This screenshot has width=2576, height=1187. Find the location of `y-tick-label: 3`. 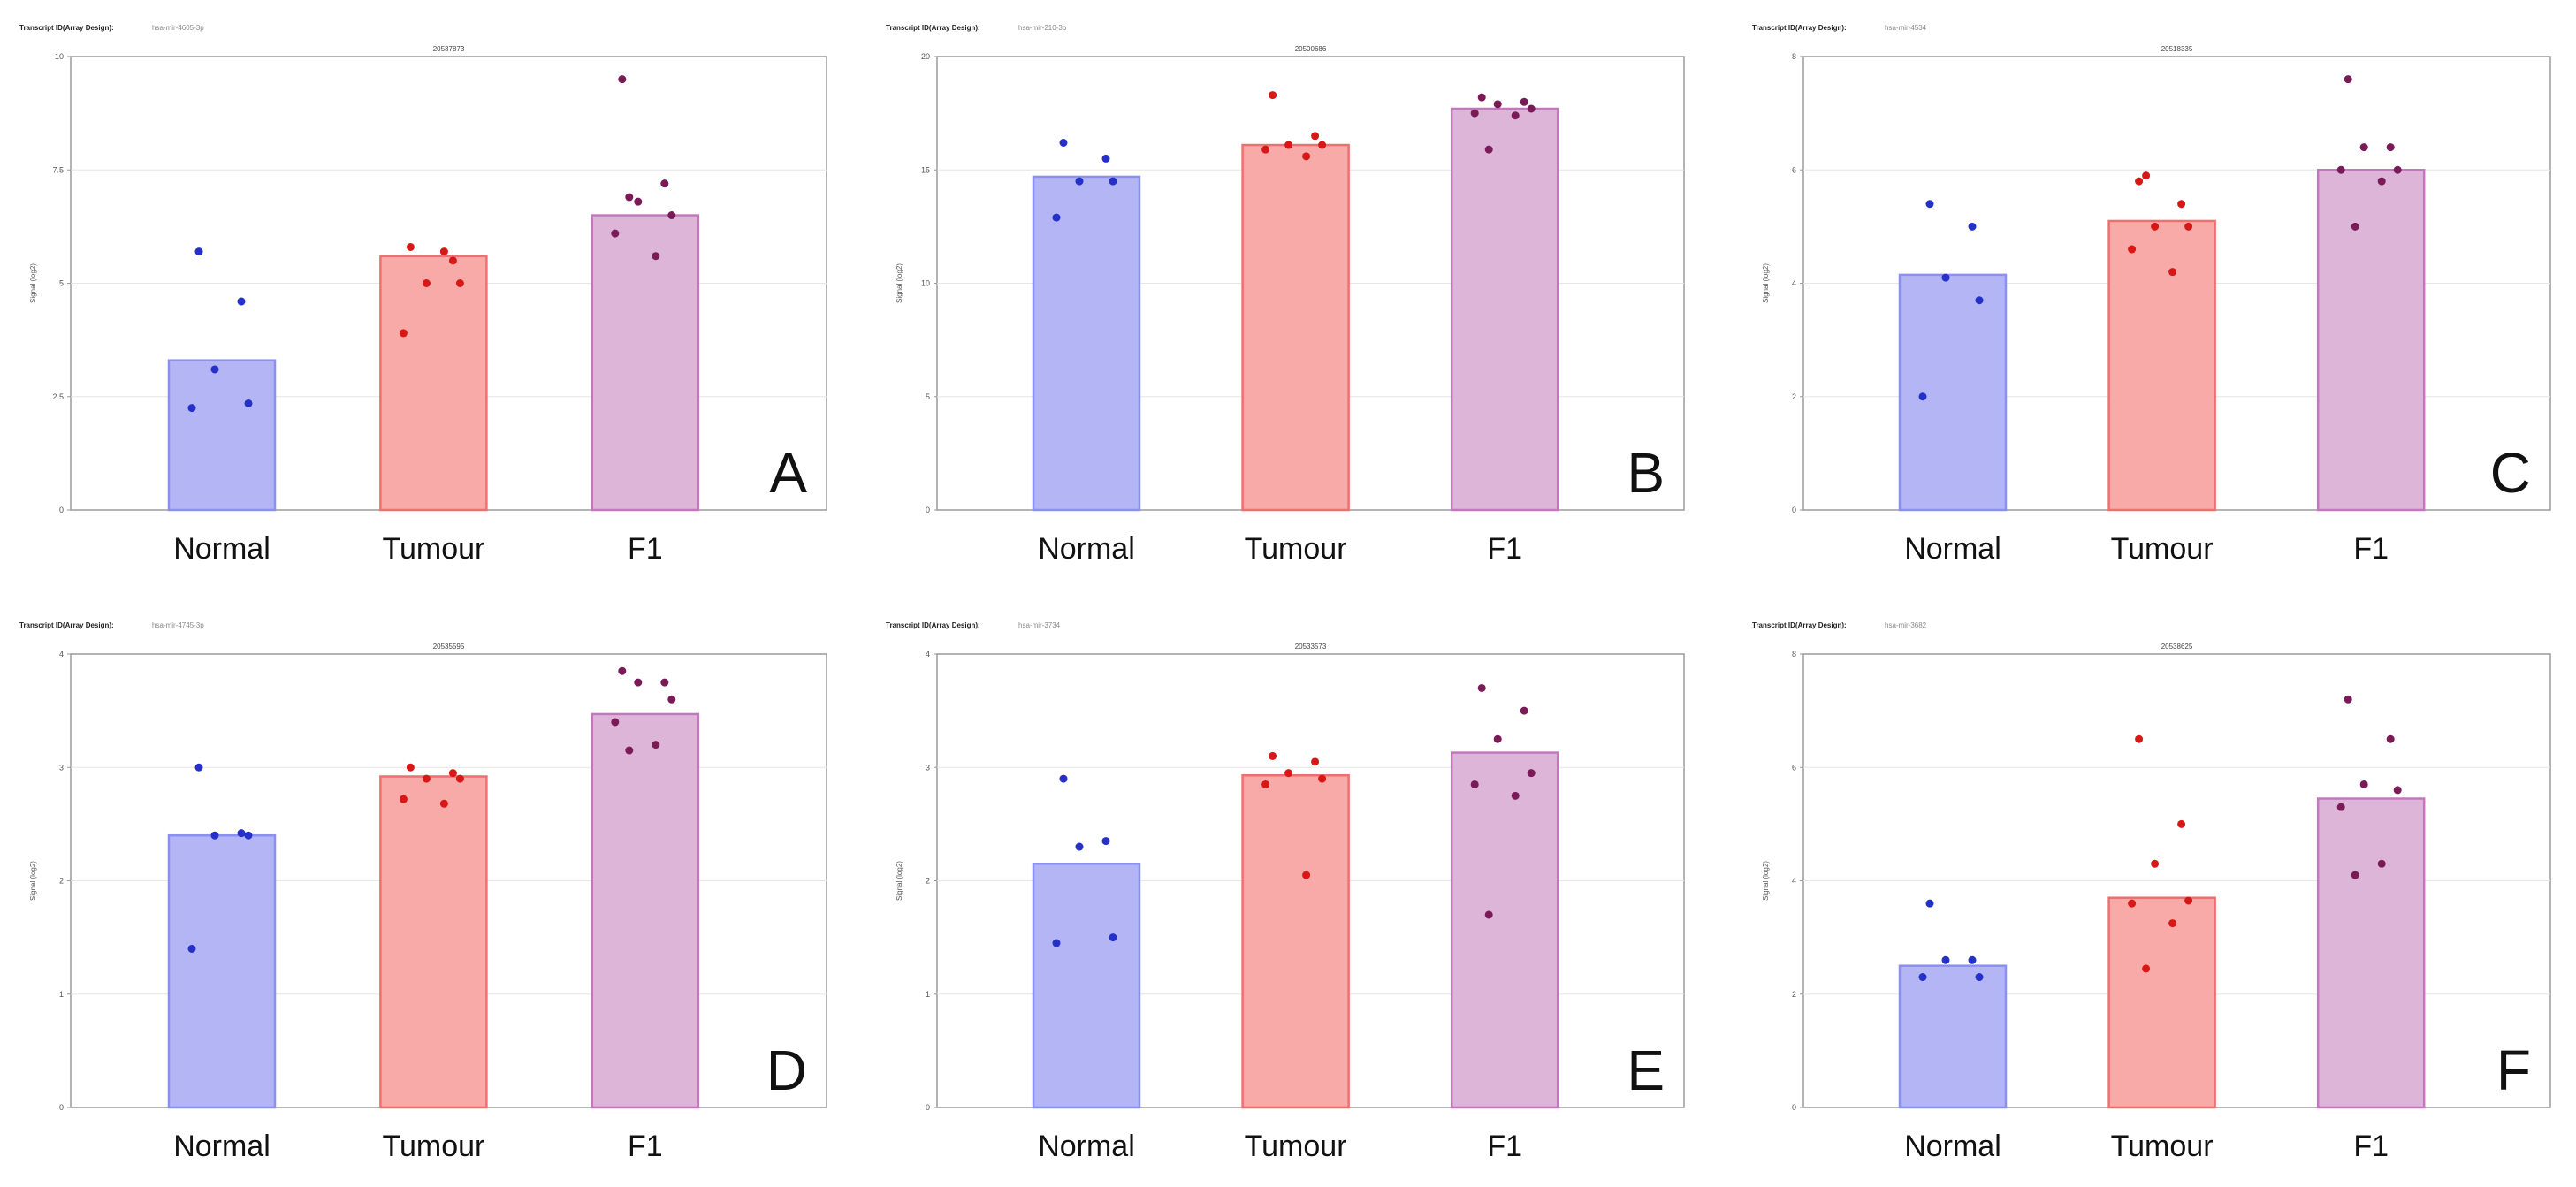

y-tick-label: 3 is located at coordinates (61, 767).